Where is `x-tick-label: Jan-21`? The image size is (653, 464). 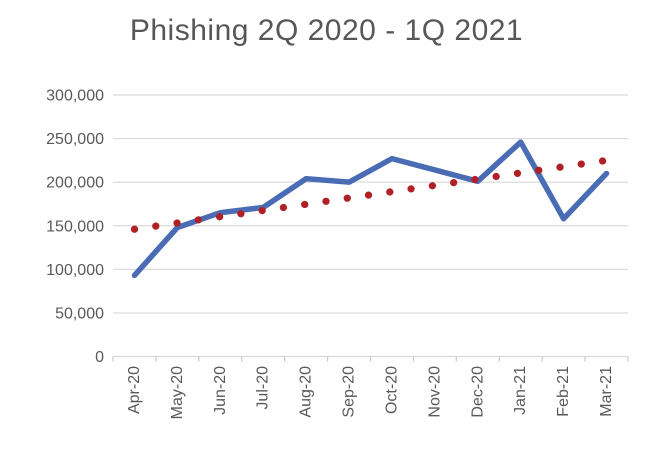
x-tick-label: Jan-21 is located at coordinates (520, 390).